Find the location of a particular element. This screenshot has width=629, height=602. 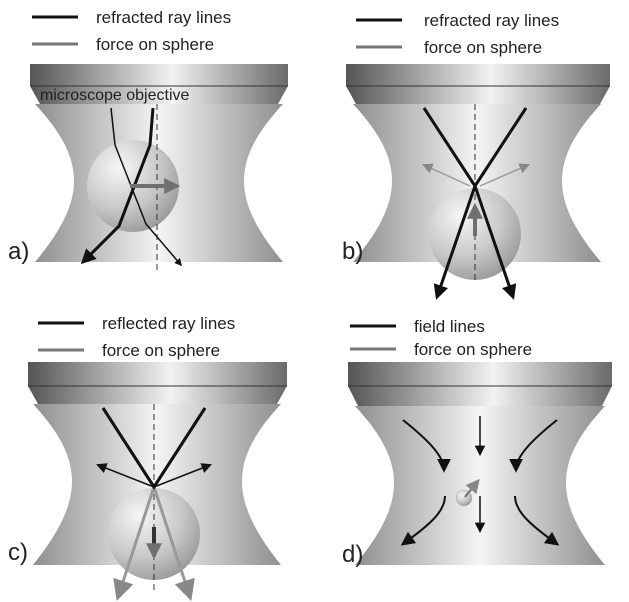

objective-label: microscope objective is located at coordinates (115, 95).